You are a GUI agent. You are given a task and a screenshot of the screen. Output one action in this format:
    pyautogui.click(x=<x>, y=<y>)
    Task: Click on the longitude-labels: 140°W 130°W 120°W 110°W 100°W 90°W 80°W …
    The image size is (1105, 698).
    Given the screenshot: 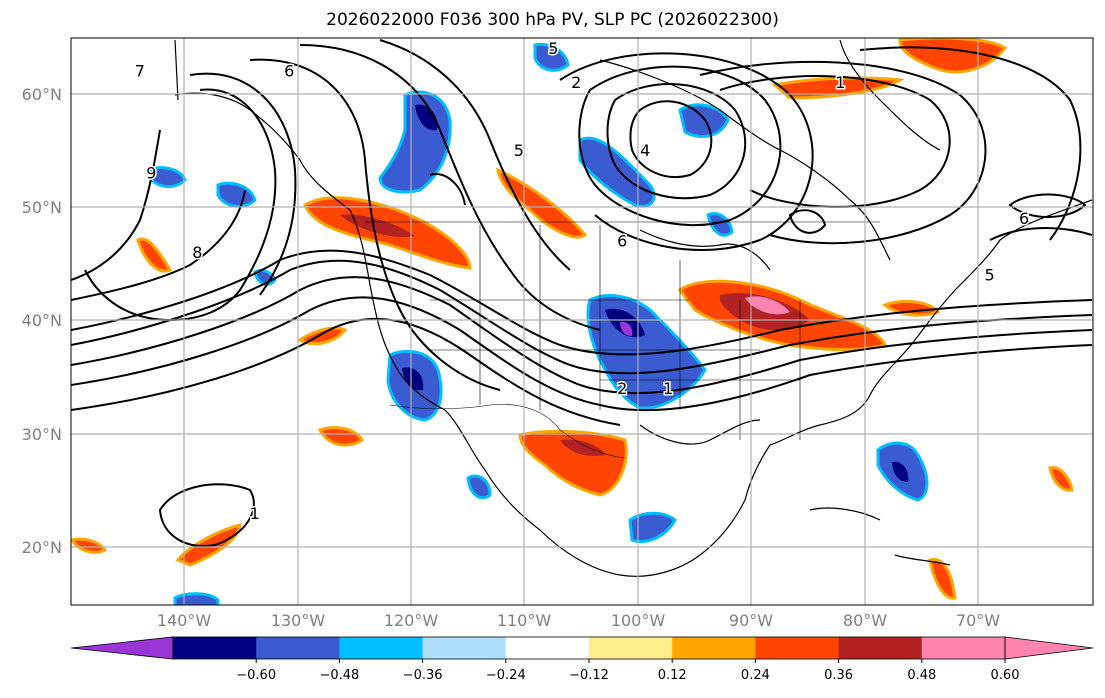 What is the action you would take?
    pyautogui.click(x=578, y=620)
    